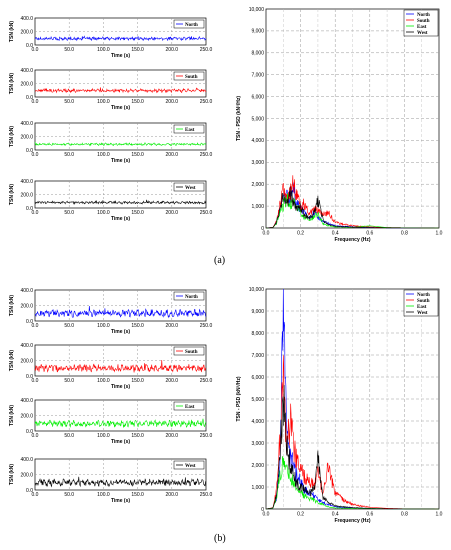  What do you see at coordinates (369, 234) in the screenshot?
I see `x-tick-label: 0.6` at bounding box center [369, 234].